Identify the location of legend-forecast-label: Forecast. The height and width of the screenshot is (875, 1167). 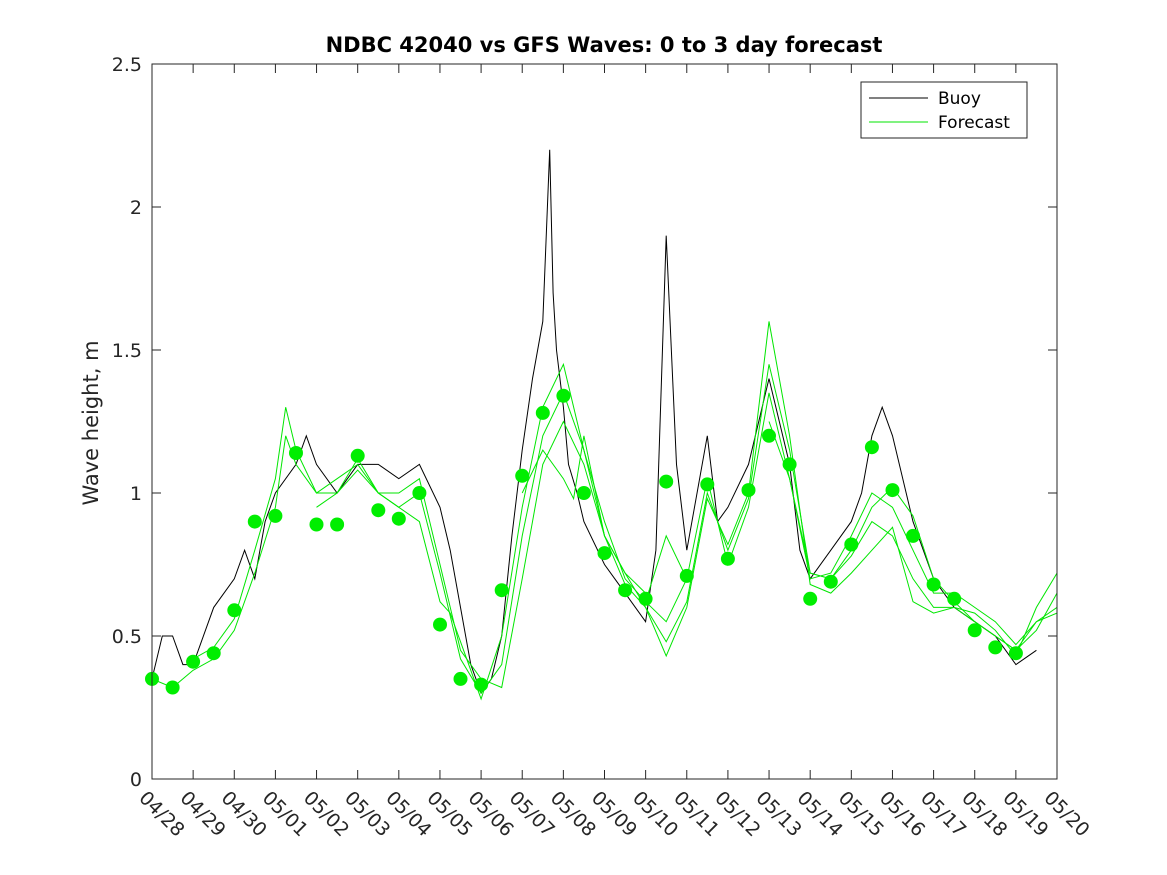
(974, 123).